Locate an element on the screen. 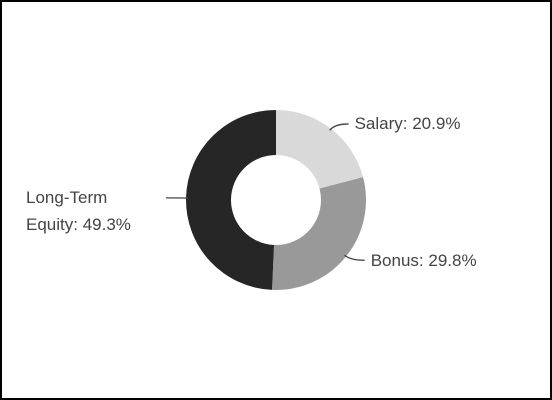 The width and height of the screenshot is (552, 400). data-label: Salary: 20.9% is located at coordinates (407, 124).